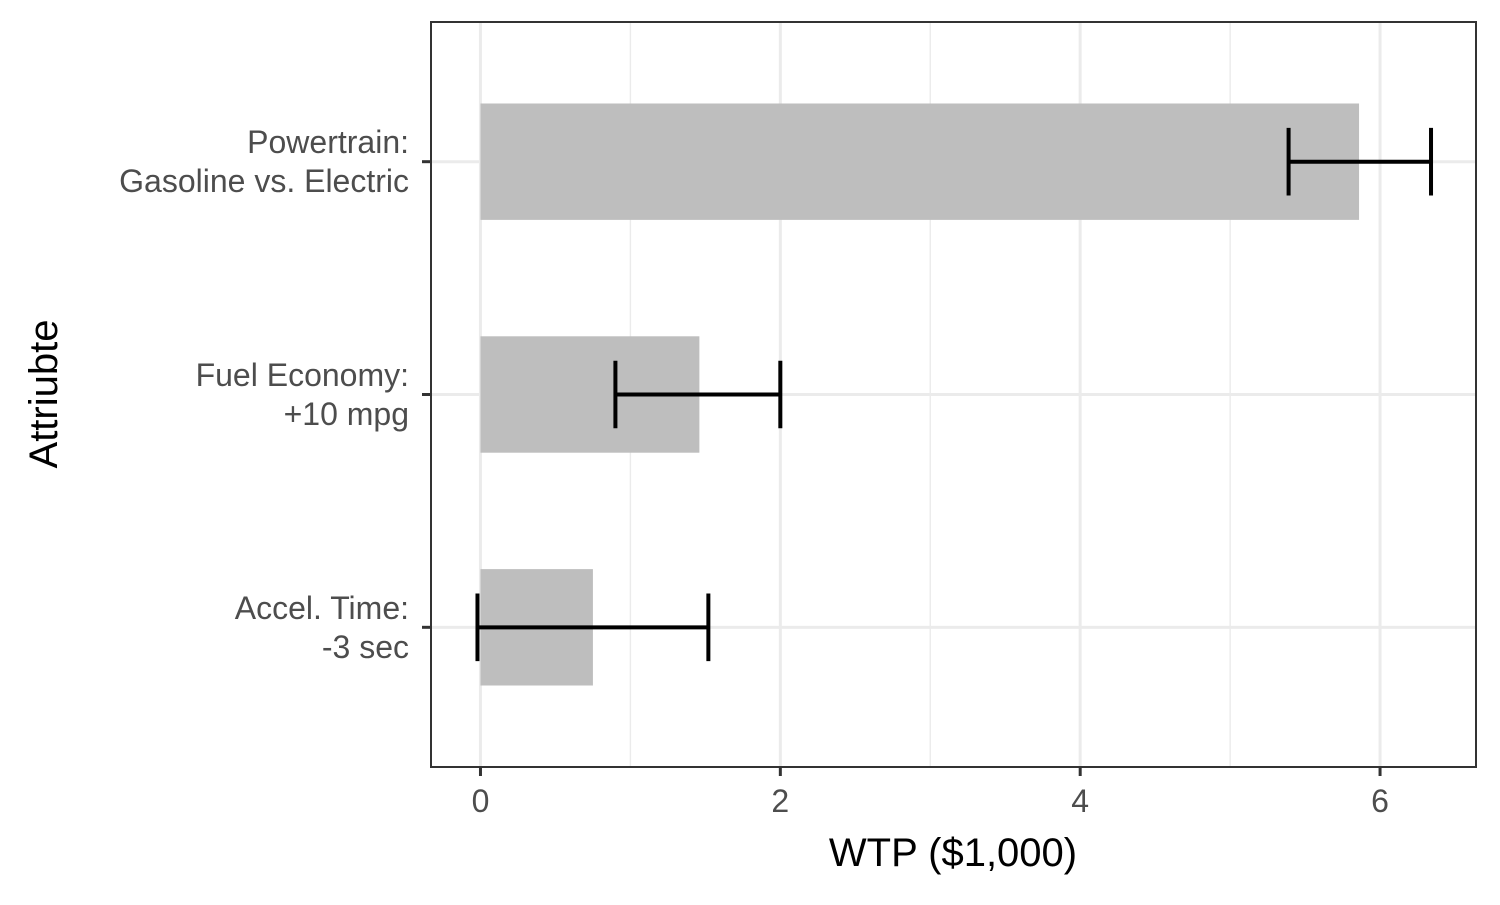 Image resolution: width=1500 pixels, height=905 pixels. What do you see at coordinates (322, 608) in the screenshot?
I see `y-tick-label-line: Accel. Time:` at bounding box center [322, 608].